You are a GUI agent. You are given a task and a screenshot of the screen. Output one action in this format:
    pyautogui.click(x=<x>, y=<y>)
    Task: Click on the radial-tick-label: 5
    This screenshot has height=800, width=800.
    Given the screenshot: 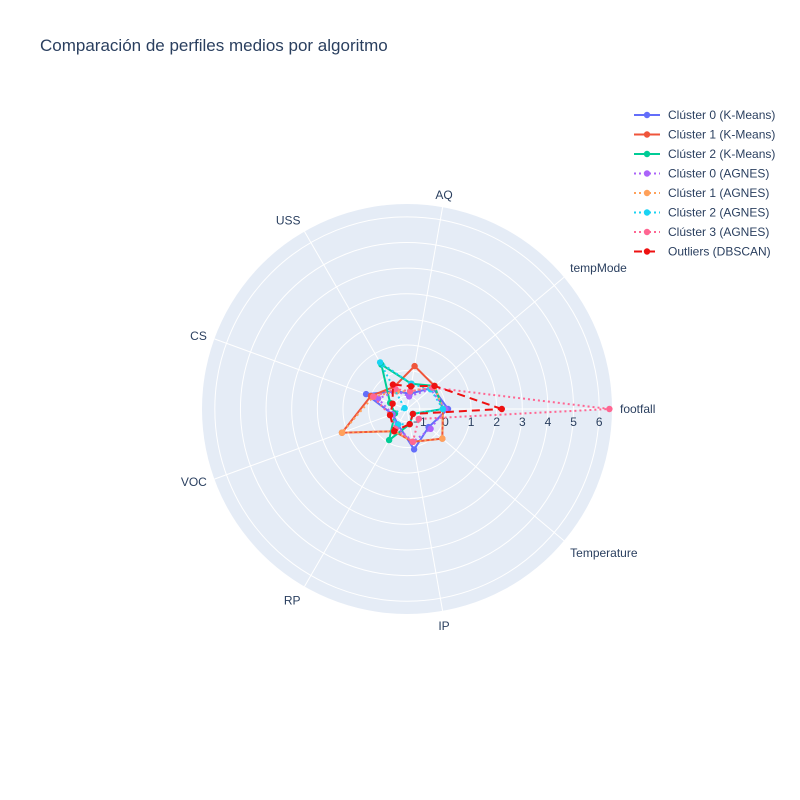 What is the action you would take?
    pyautogui.click(x=573, y=422)
    